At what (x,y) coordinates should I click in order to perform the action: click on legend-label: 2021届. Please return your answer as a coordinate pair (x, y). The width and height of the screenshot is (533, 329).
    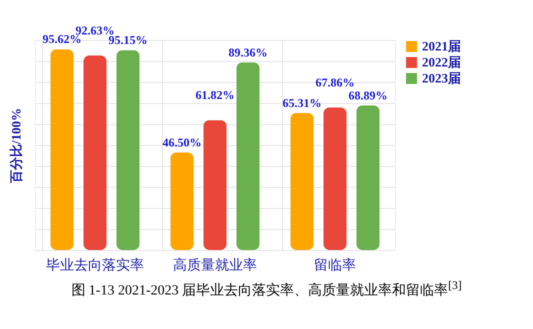
    Looking at the image, I should click on (441, 46).